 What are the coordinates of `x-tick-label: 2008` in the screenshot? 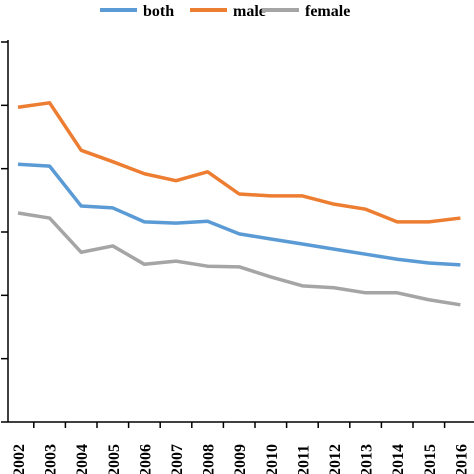 It's located at (209, 459).